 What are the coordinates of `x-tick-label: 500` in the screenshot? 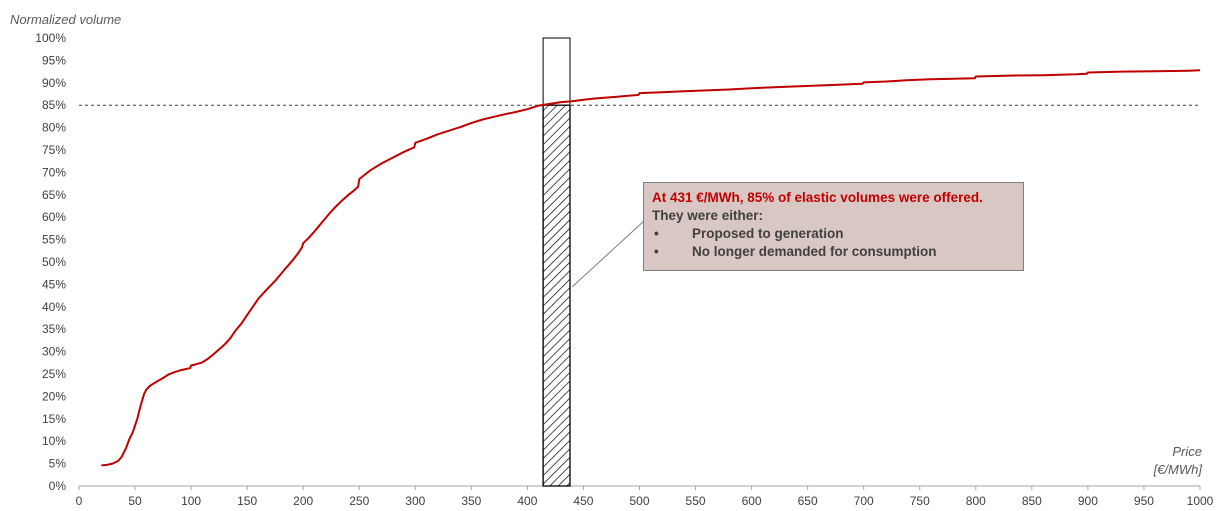 It's located at (639, 501).